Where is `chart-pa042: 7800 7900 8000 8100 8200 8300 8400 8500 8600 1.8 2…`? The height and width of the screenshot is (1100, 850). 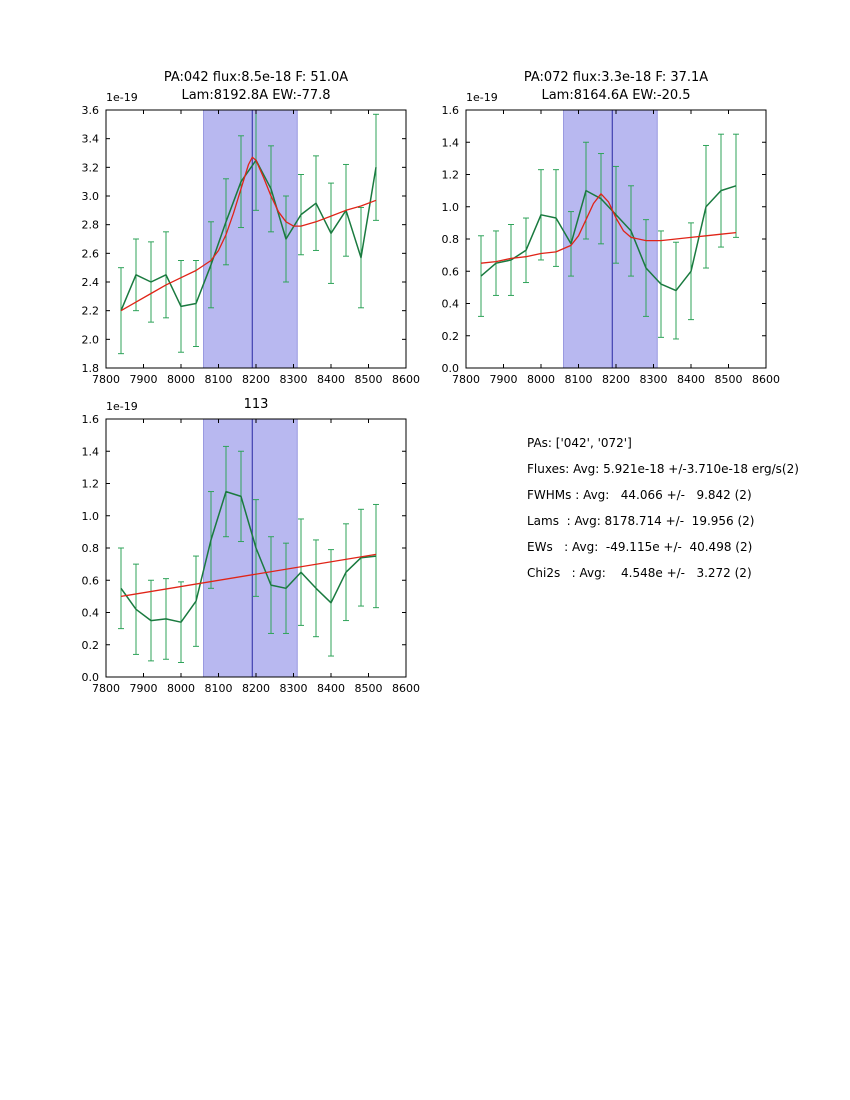 chart-pa042: 7800 7900 8000 8100 8200 8300 8400 8500 8600 1.8 2… is located at coordinates (236, 231).